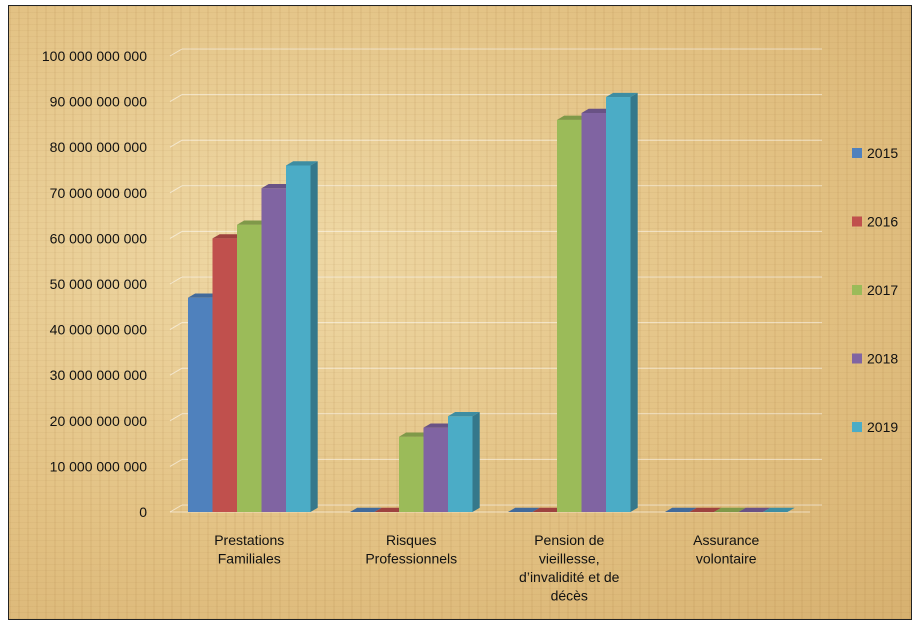  Describe the element at coordinates (857, 290) in the screenshot. I see `legend-swatch-2017` at that location.